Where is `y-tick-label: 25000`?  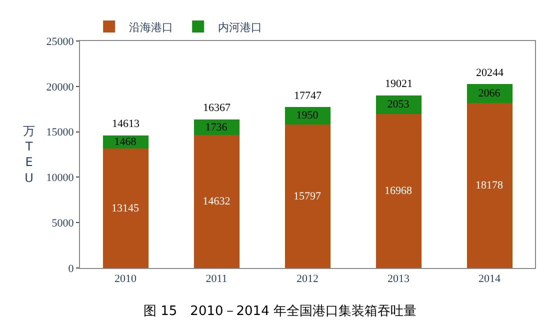
y-tick-label: 25000 is located at coordinates (60, 42).